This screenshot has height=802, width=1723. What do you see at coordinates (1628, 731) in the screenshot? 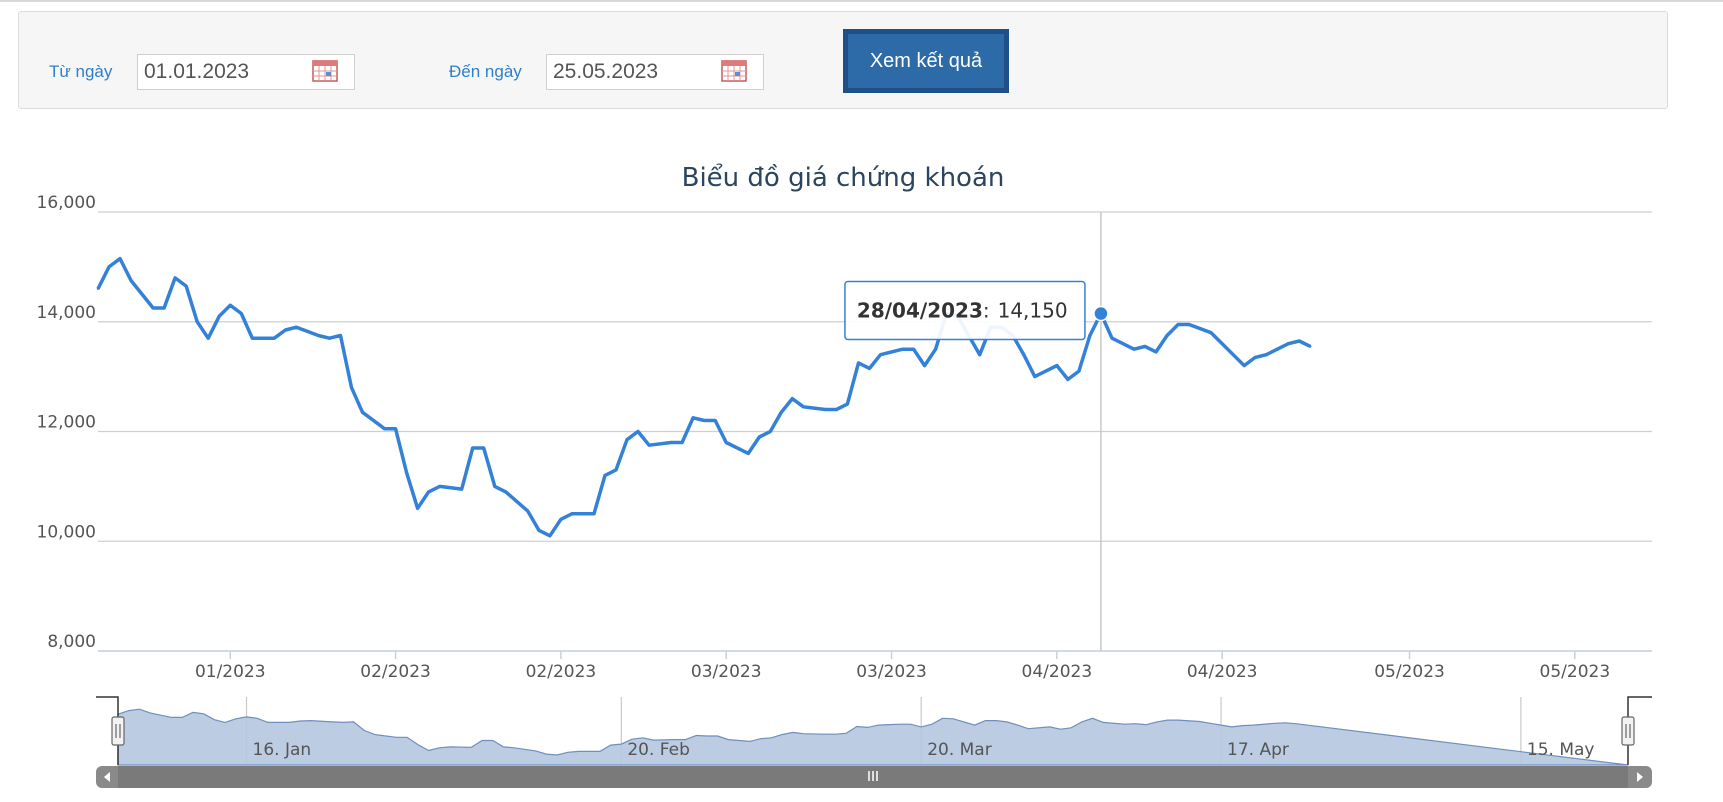
I see `navigator-right-handle` at bounding box center [1628, 731].